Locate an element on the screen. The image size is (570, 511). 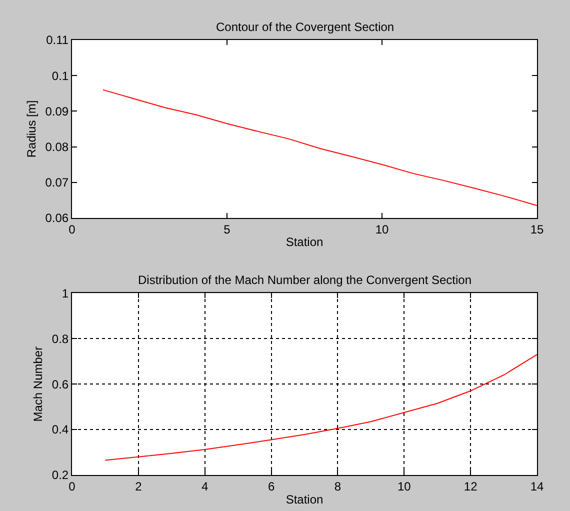
y-tick-label: 0.2 is located at coordinates (60, 475).